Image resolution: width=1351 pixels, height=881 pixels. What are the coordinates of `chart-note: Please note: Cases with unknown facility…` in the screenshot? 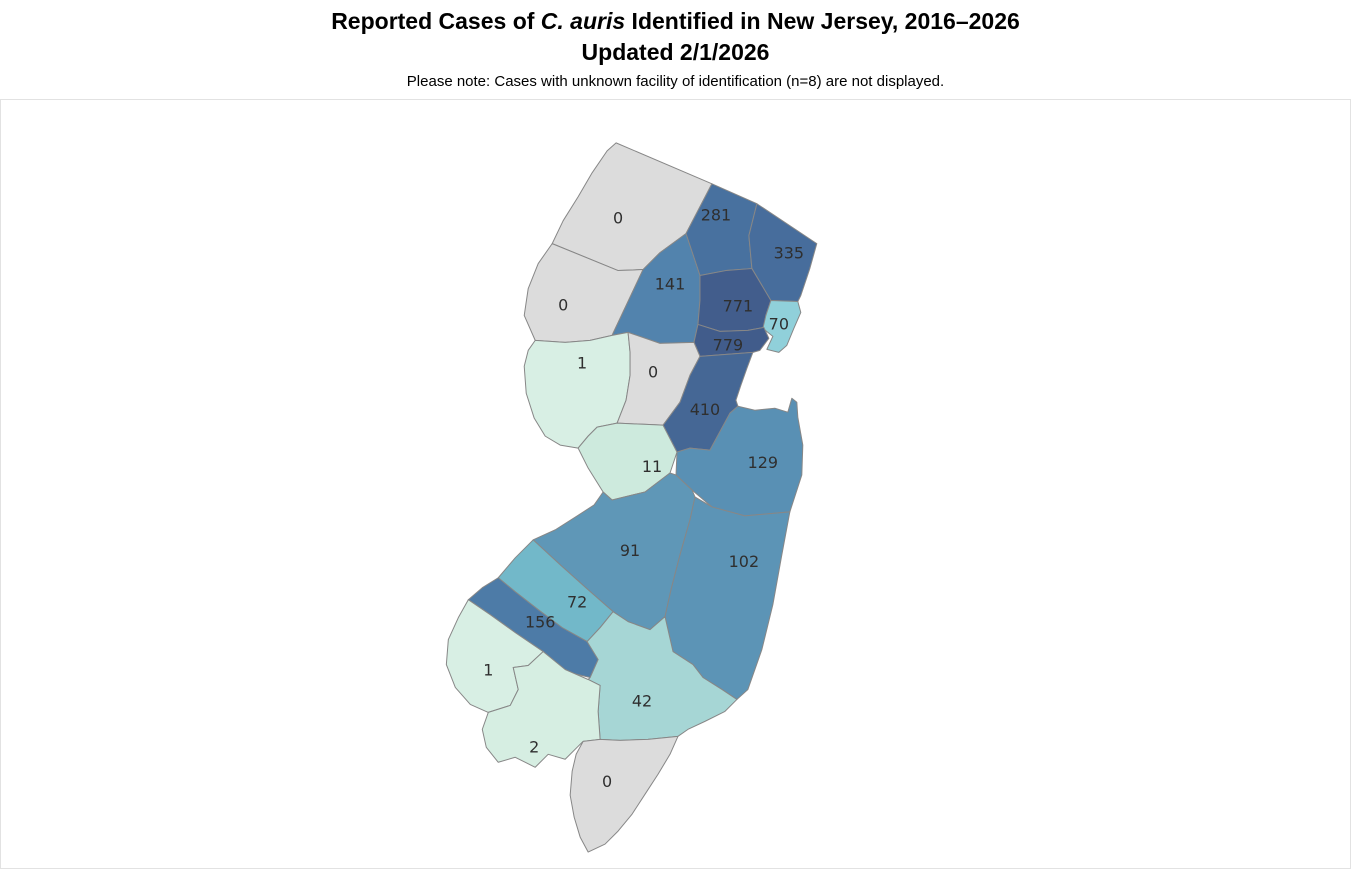 It's located at (675, 81).